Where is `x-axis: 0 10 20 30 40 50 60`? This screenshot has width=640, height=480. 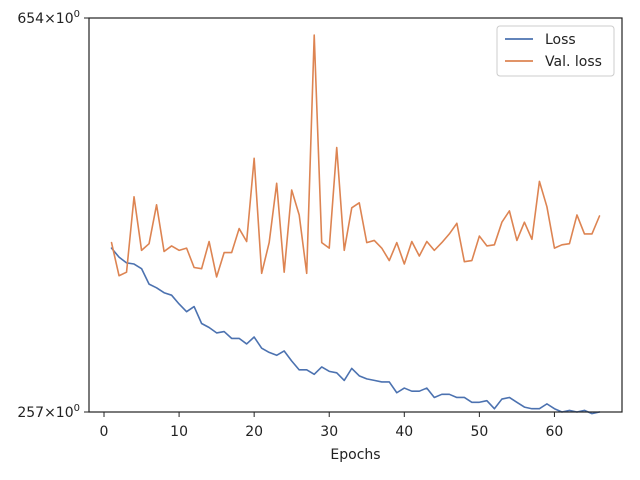
x-axis: 0 10 20 30 40 50 60 is located at coordinates (332, 426).